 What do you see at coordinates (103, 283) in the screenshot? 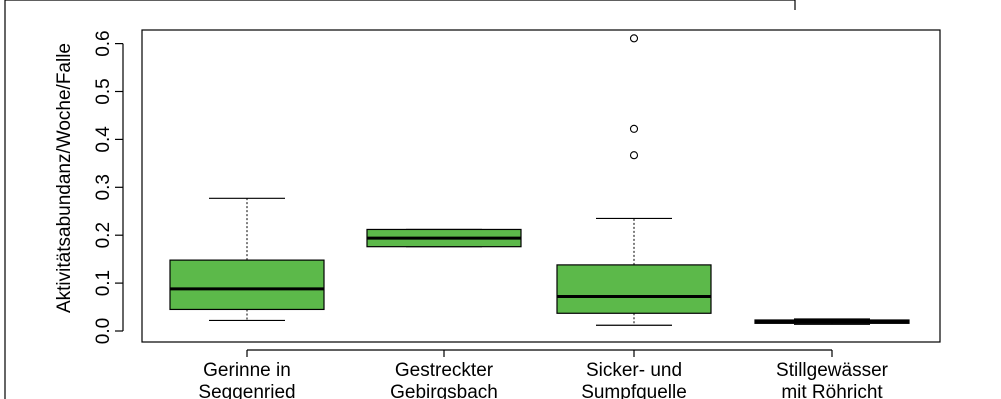
I see `y-tick-label: 0.1` at bounding box center [103, 283].